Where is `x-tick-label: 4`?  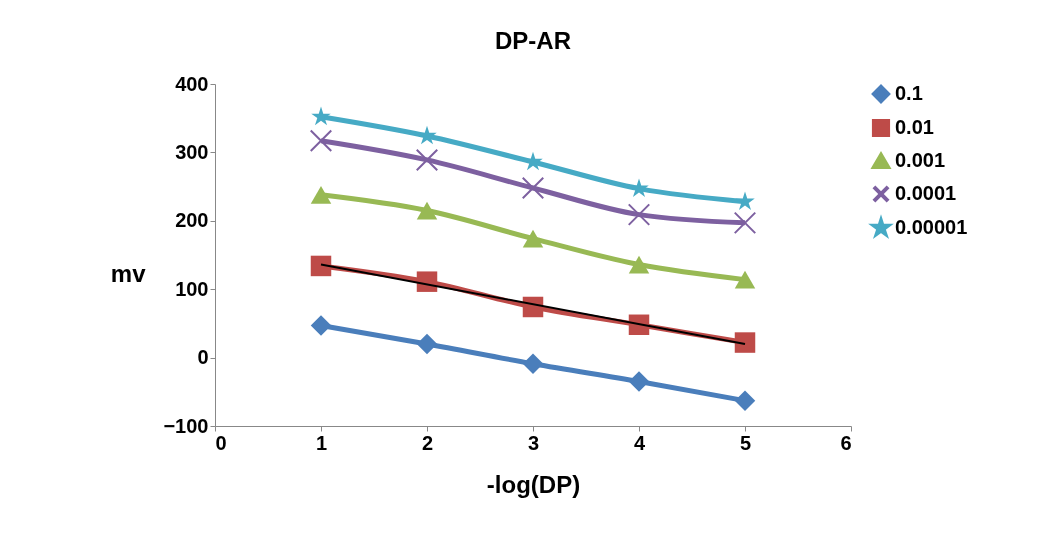 x-tick-label: 4 is located at coordinates (639, 442).